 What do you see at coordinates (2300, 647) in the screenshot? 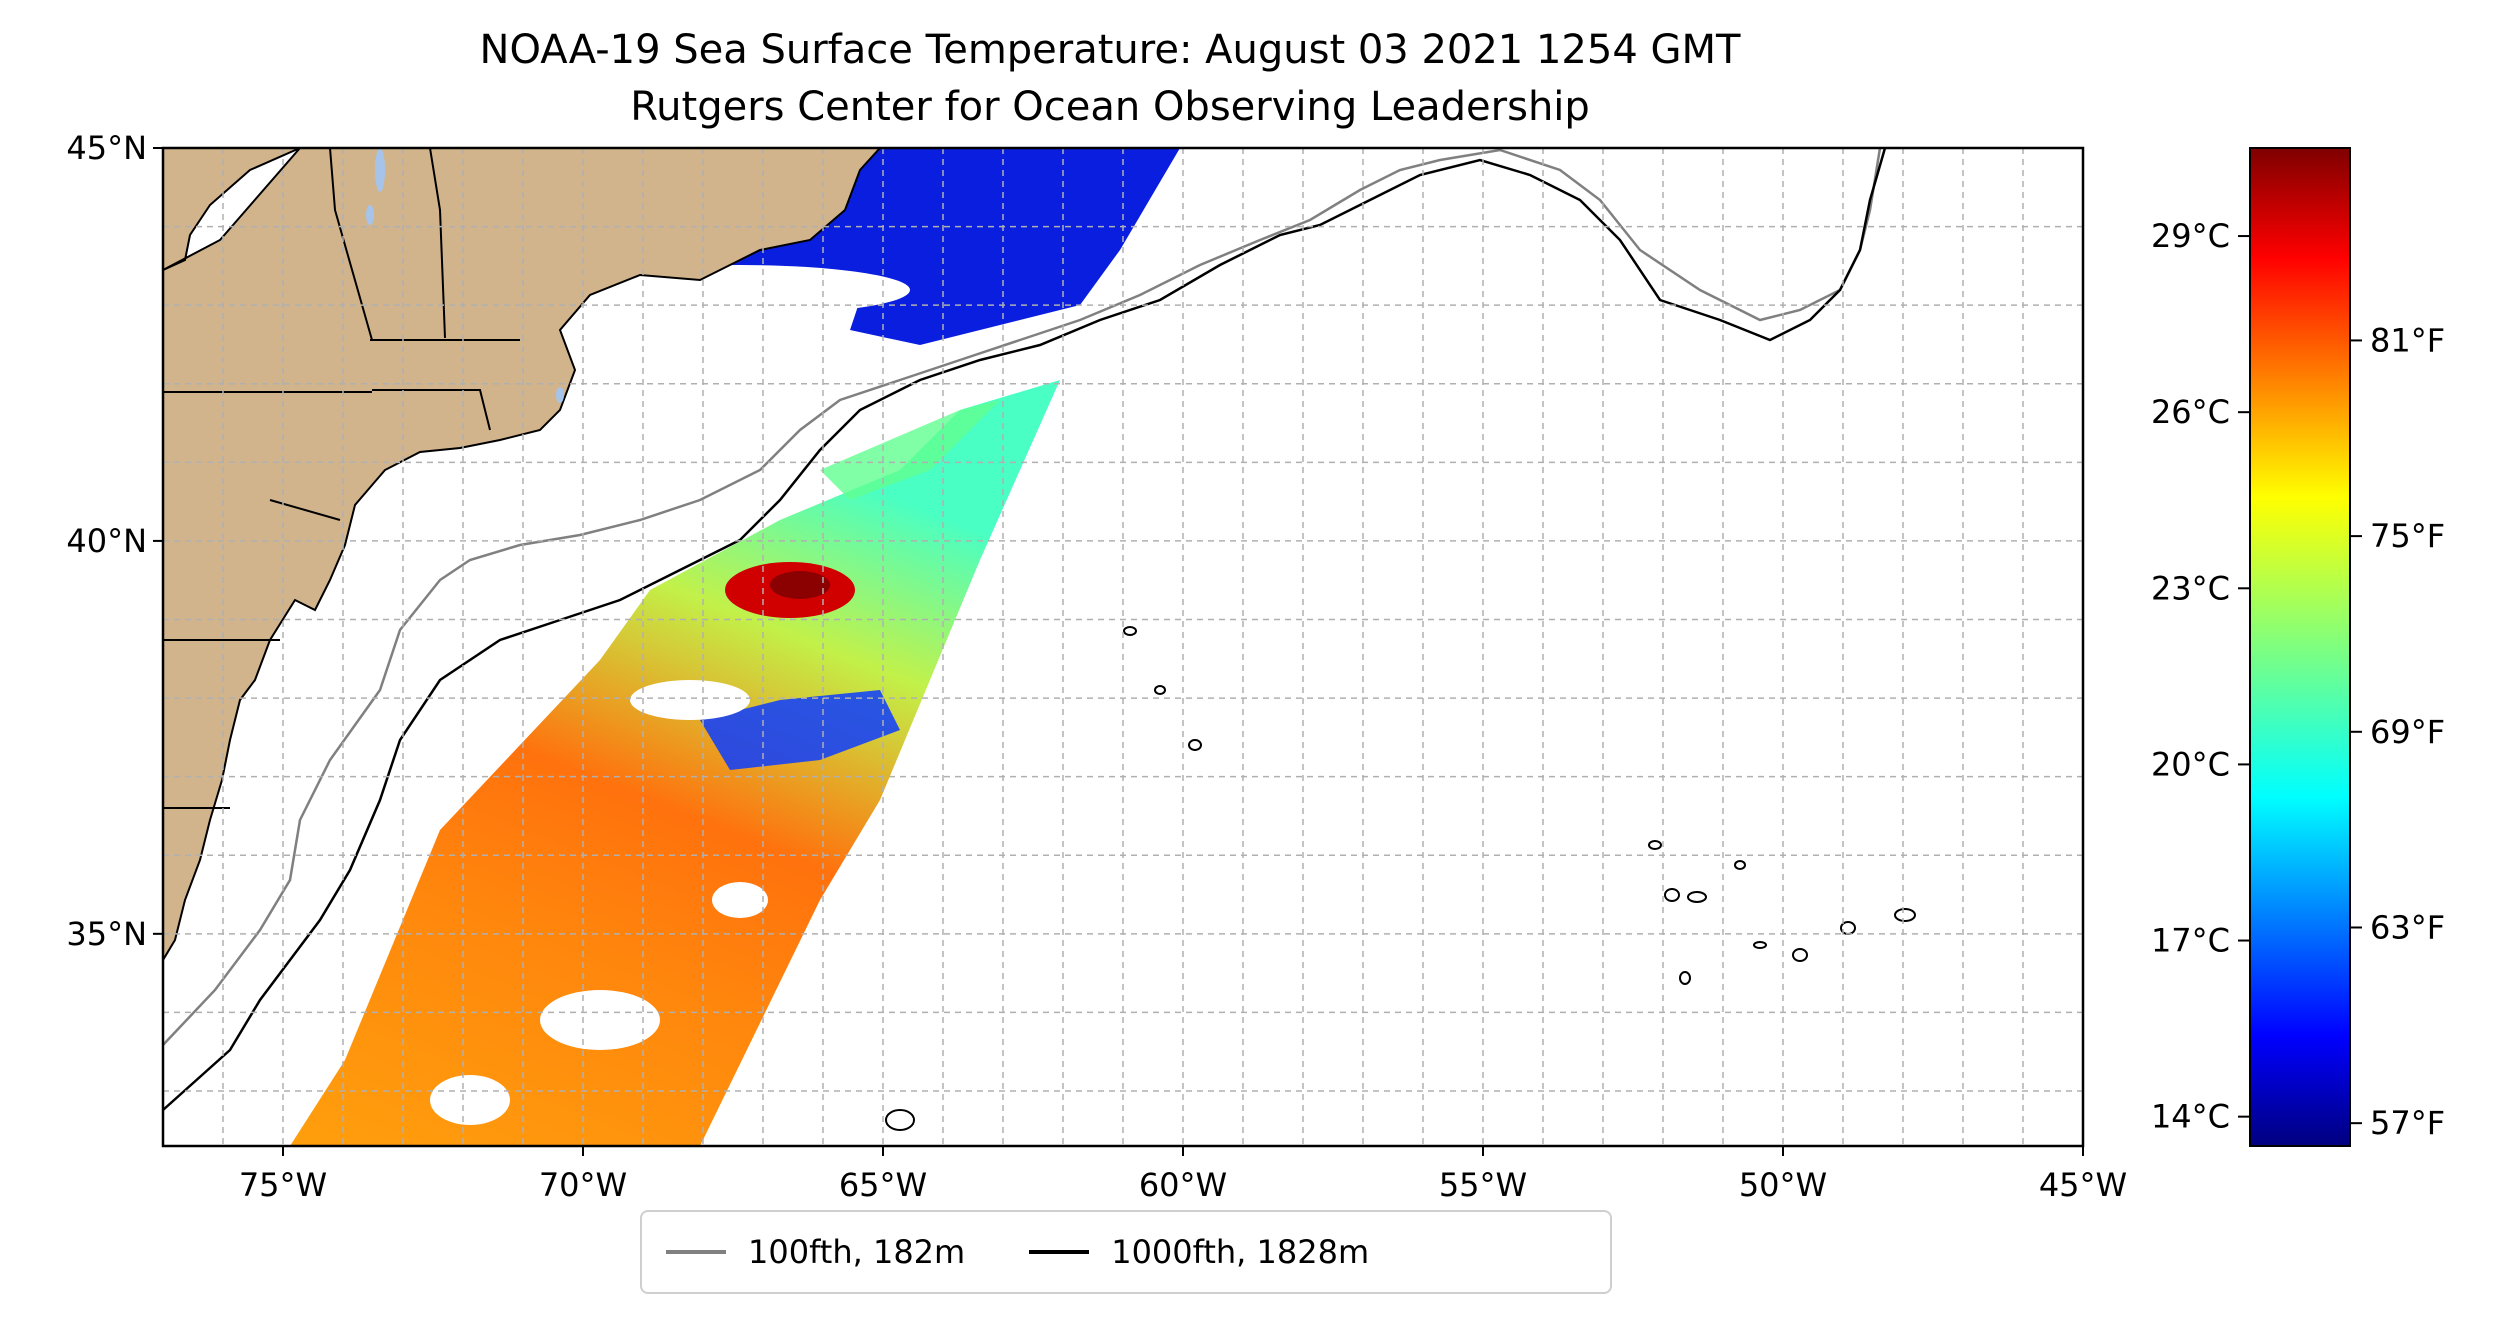
I see `colorbar` at bounding box center [2300, 647].